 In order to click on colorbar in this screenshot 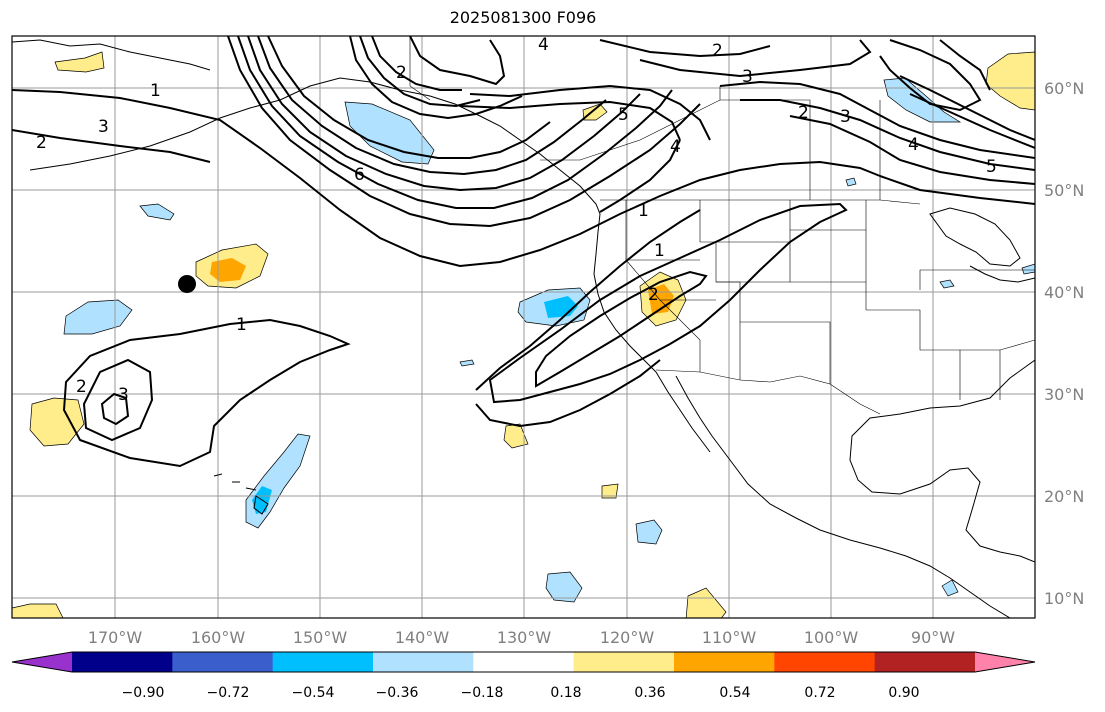, I will do `click(523, 662)`.